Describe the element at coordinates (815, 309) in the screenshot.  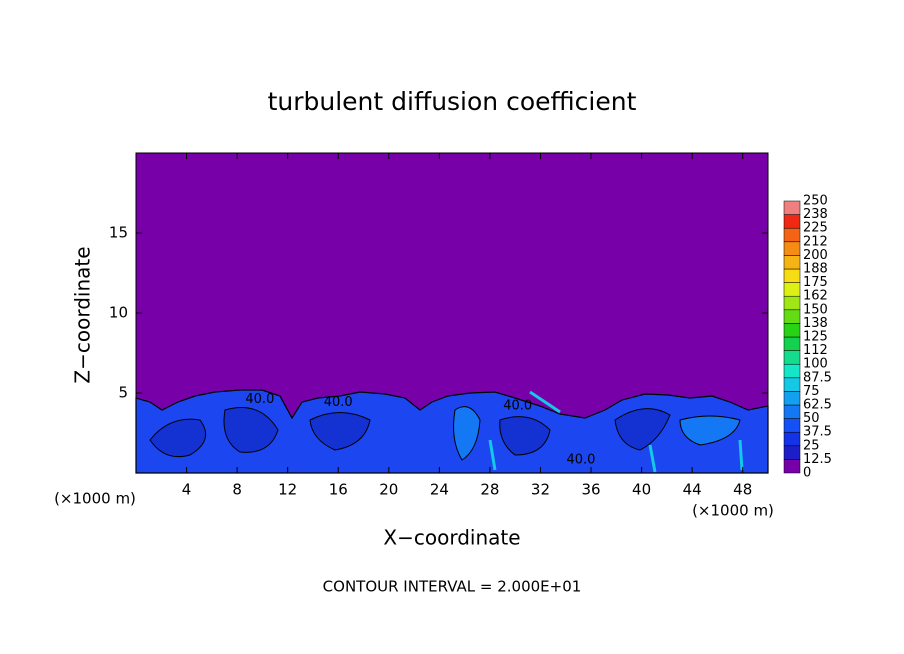
I see `colorbar-label: 150` at that location.